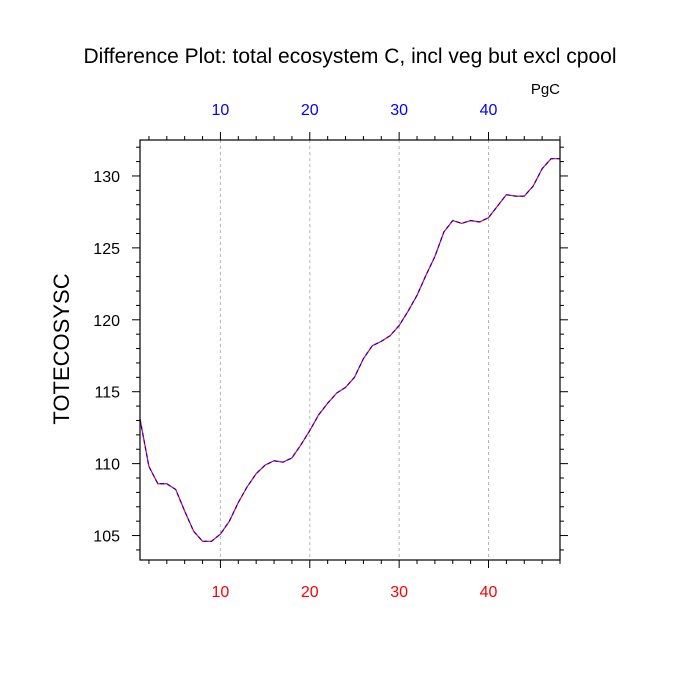  What do you see at coordinates (310, 592) in the screenshot?
I see `x-tick-label-bottom-20: 20` at bounding box center [310, 592].